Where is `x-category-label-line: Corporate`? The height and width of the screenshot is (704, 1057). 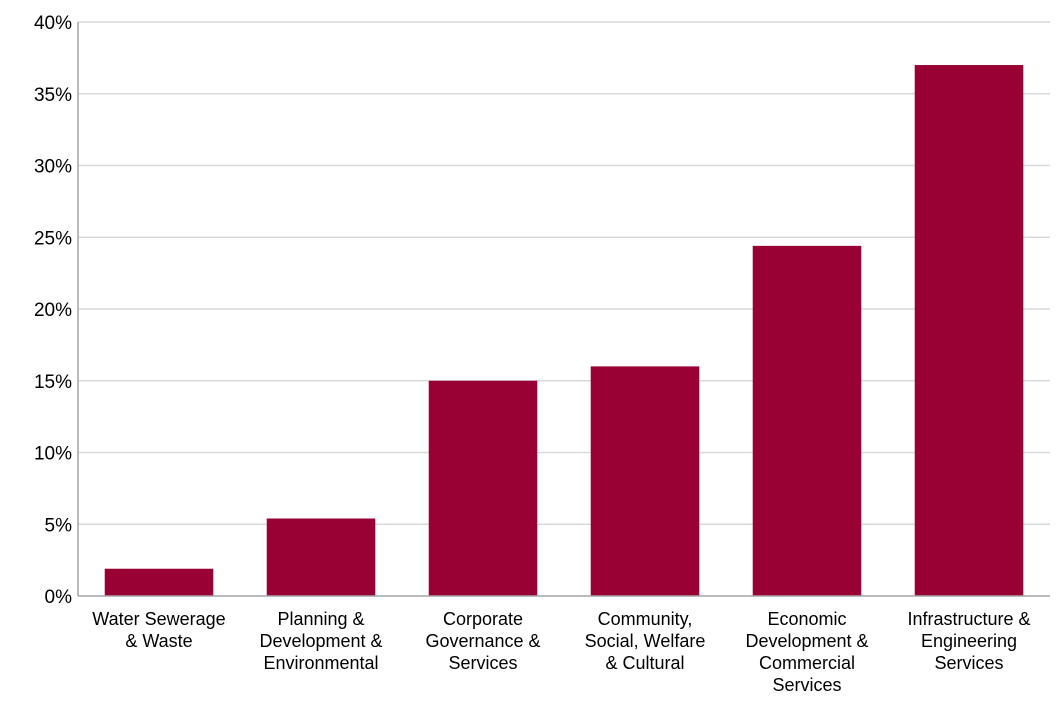 x-category-label-line: Corporate is located at coordinates (483, 619).